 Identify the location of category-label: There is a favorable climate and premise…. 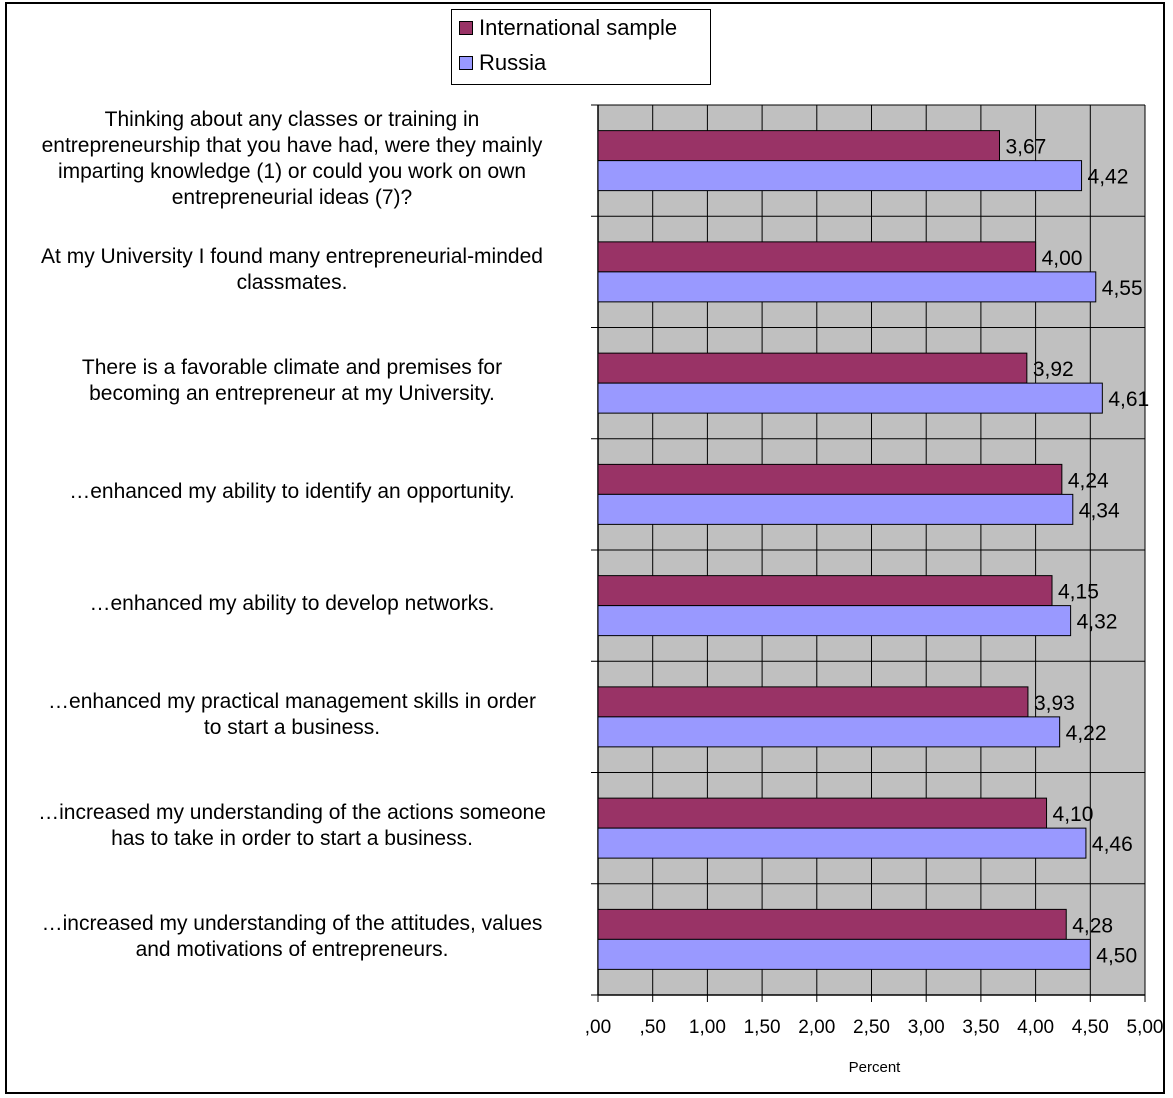
(292, 381).